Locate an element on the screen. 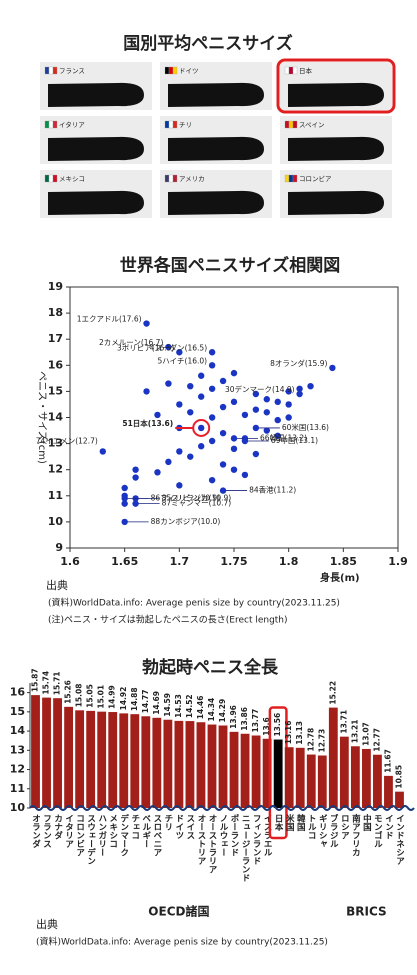 Image resolution: width=417 pixels, height=975 pixels. annotation: 4スーダン(16.5) is located at coordinates (178, 347).